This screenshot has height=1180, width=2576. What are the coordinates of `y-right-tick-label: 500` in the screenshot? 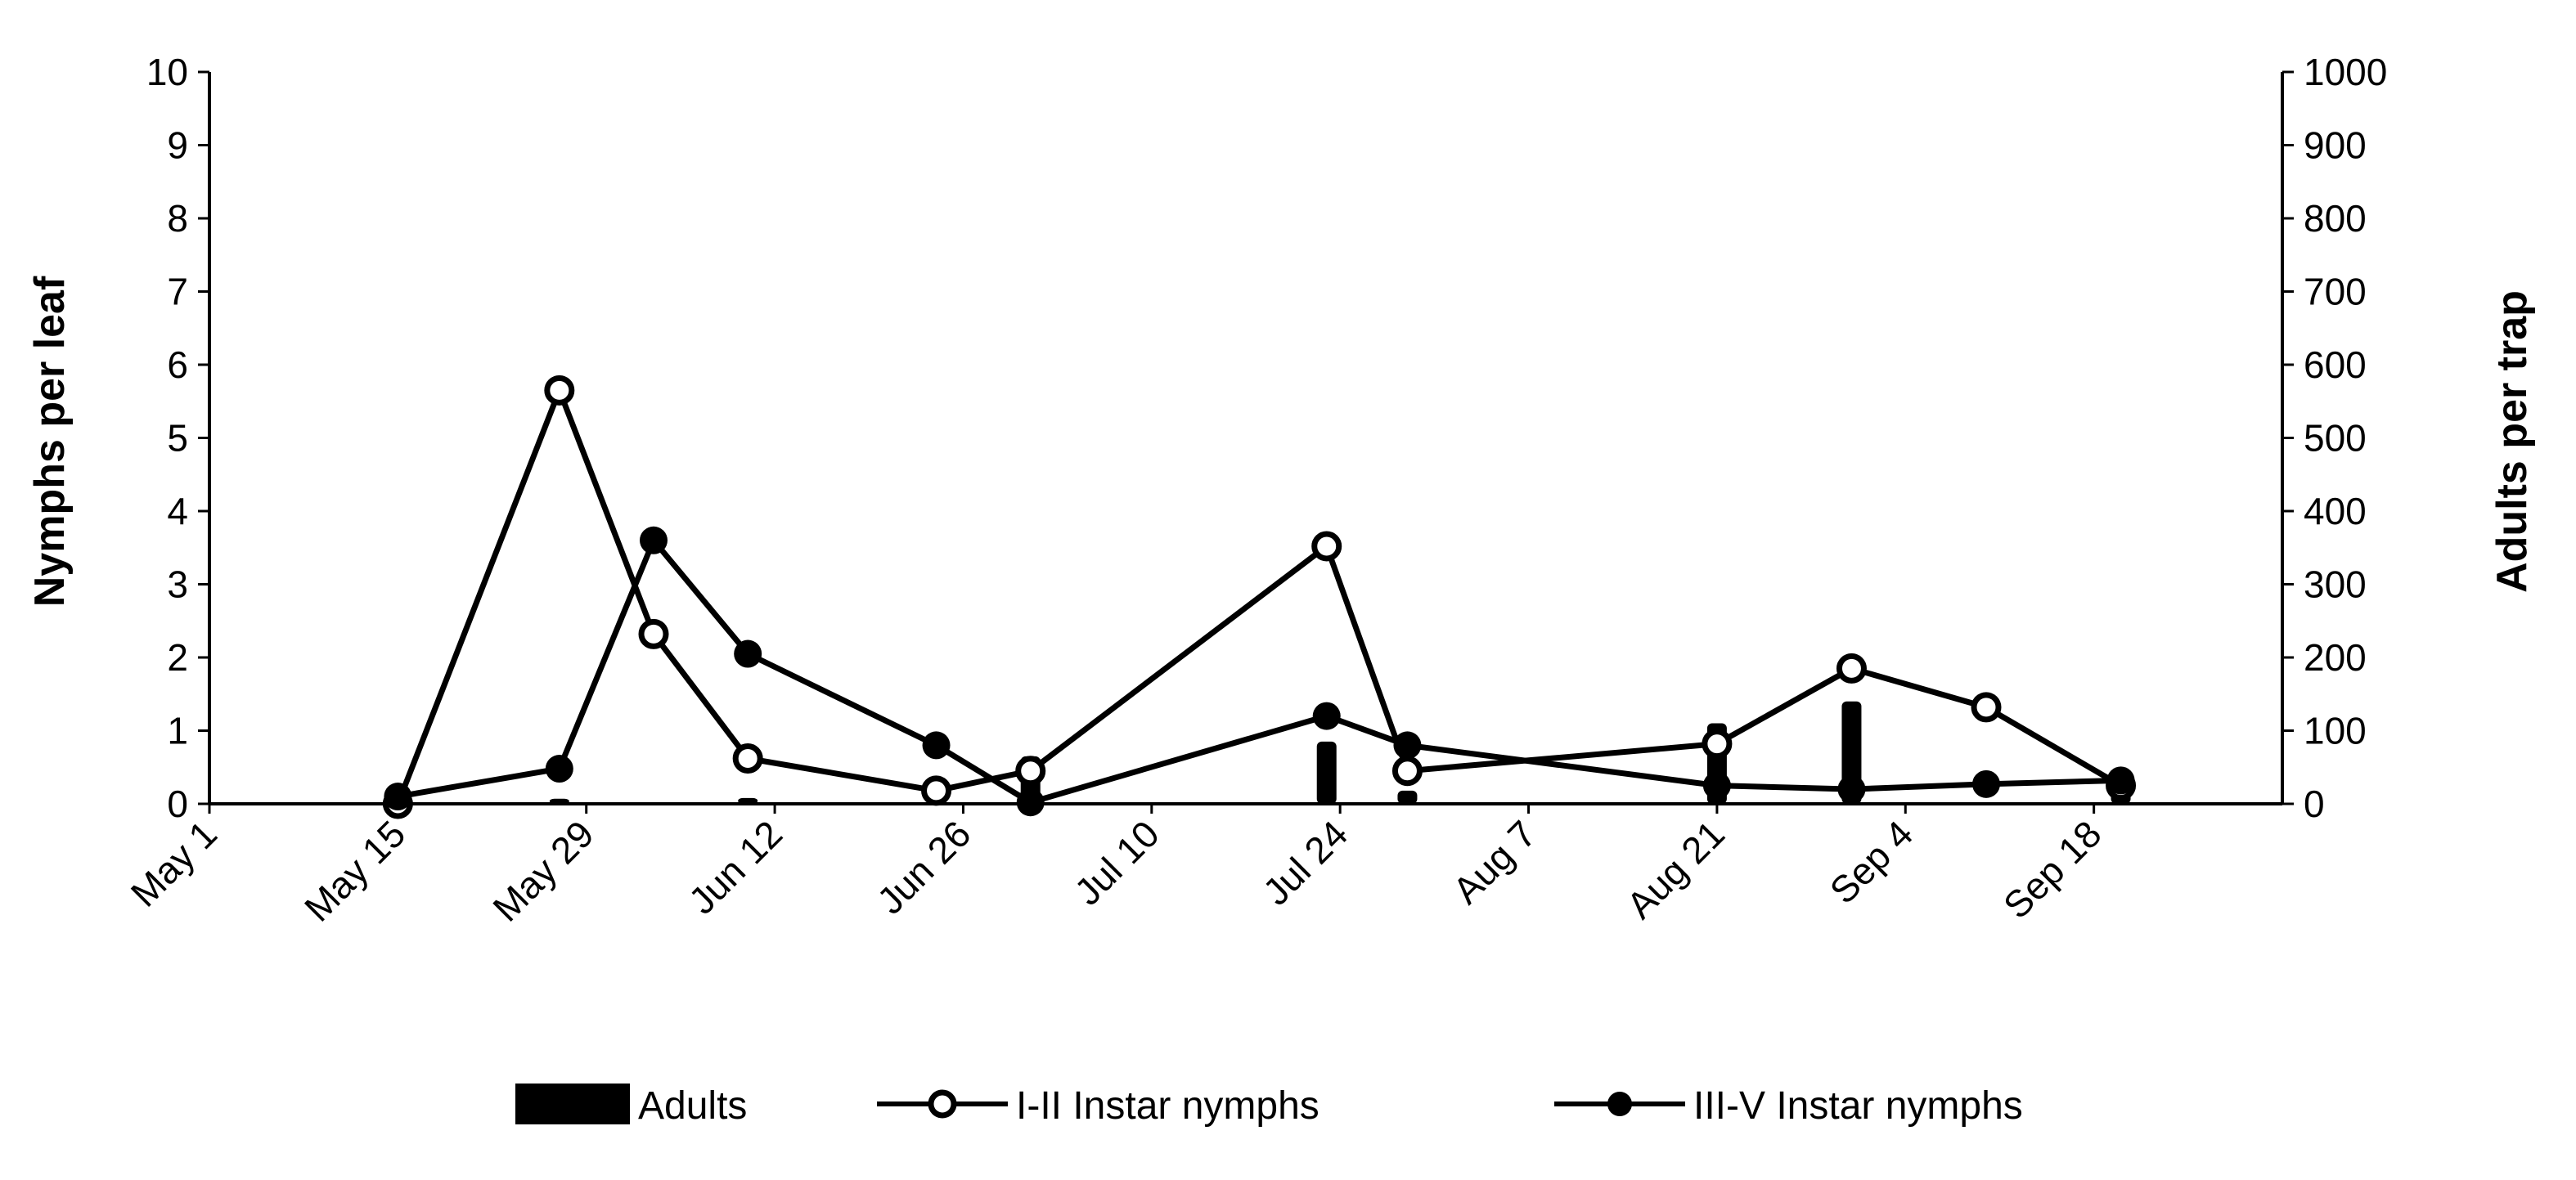 It's located at (2335, 438).